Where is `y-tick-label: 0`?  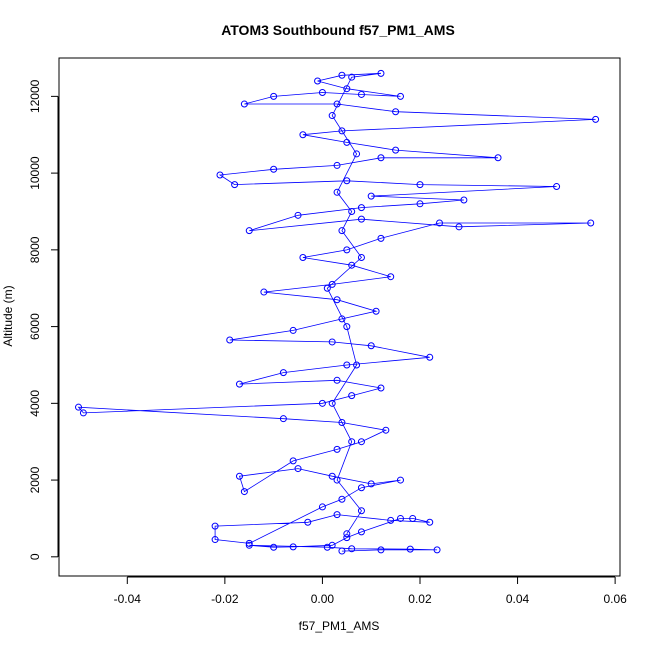
y-tick-label: 0 is located at coordinates (35, 556).